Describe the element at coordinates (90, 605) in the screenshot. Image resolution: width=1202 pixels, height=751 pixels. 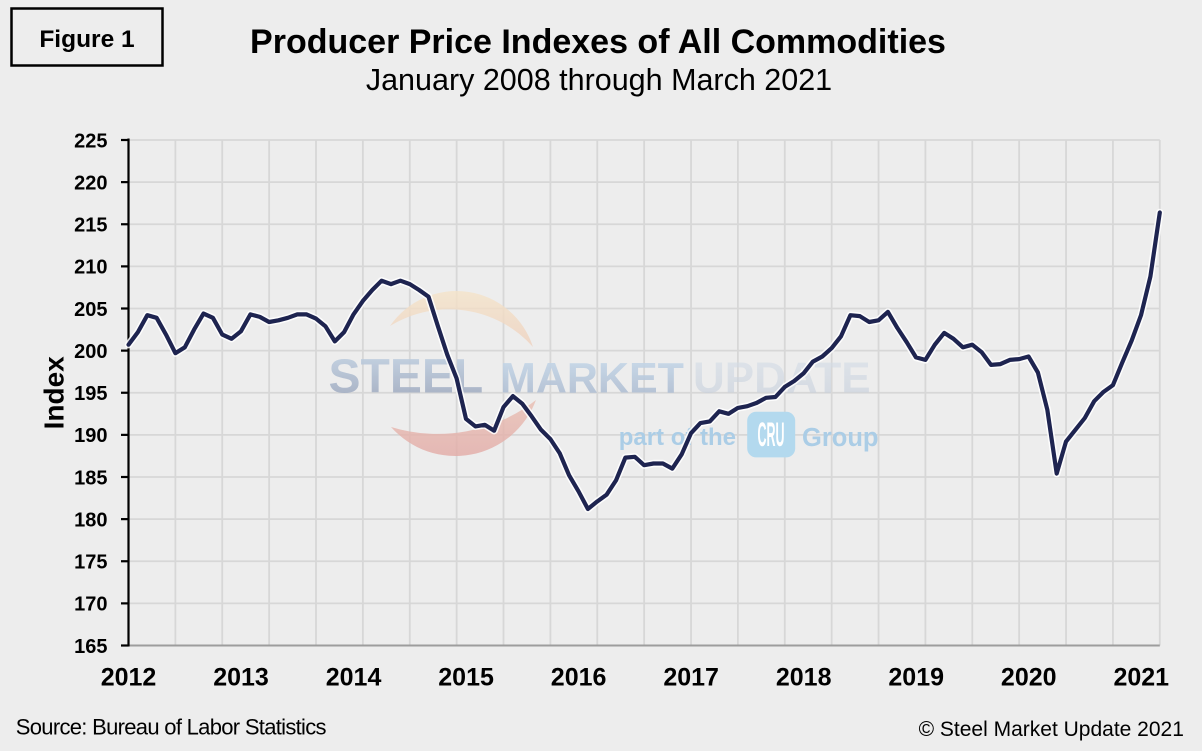
I see `svg-text: 170` at that location.